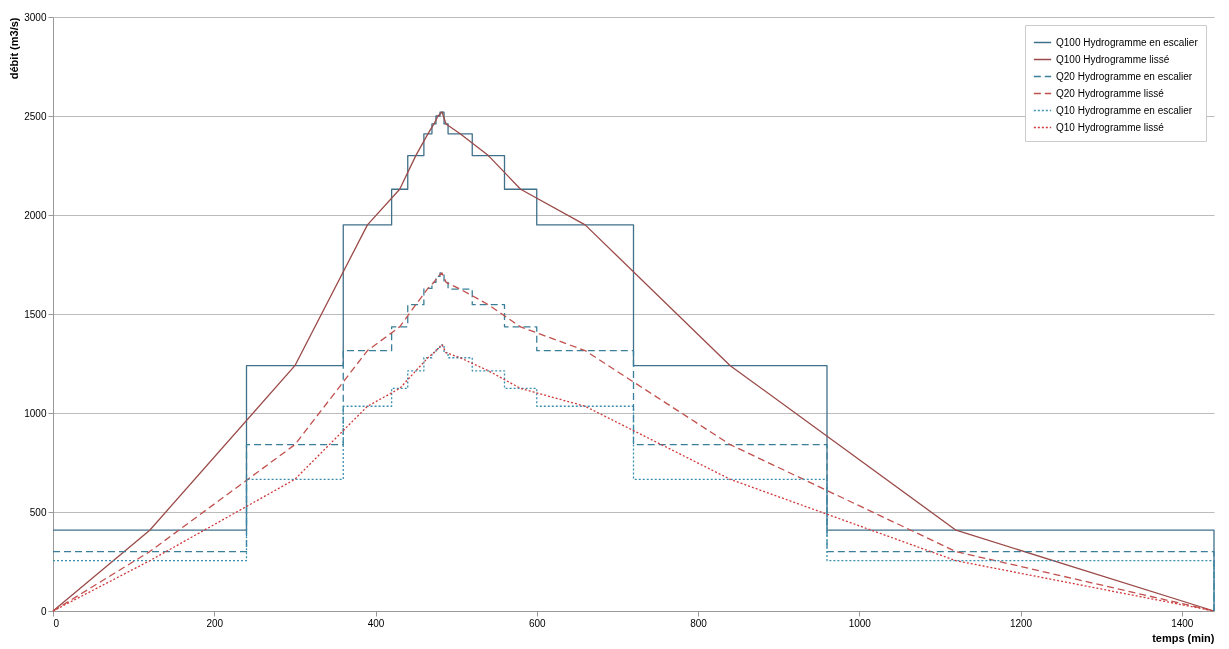 The image size is (1229, 649). Describe the element at coordinates (215, 623) in the screenshot. I see `x-tick-label: 200` at that location.